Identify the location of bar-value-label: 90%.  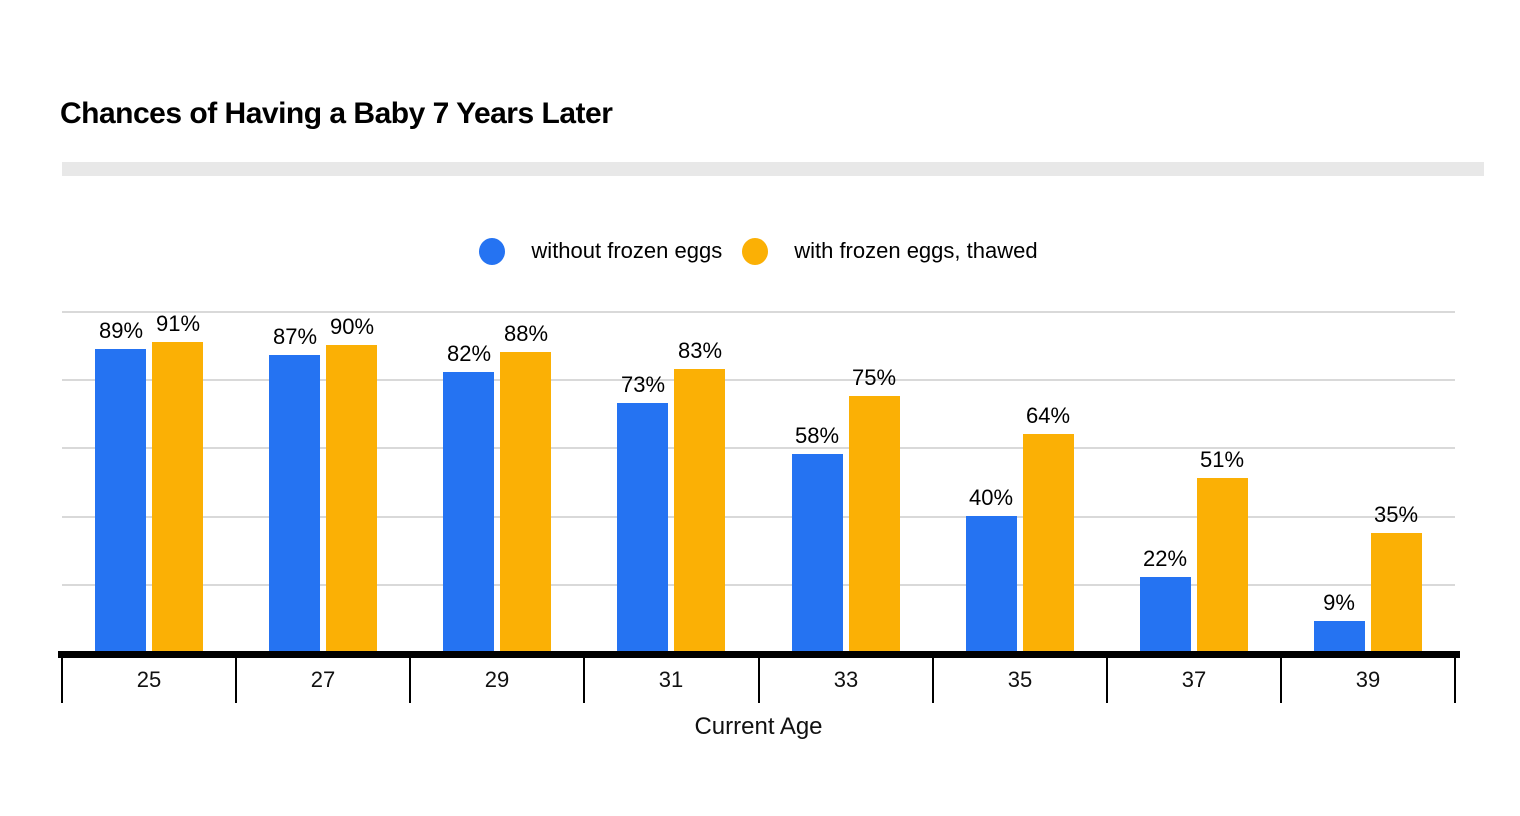
(352, 326).